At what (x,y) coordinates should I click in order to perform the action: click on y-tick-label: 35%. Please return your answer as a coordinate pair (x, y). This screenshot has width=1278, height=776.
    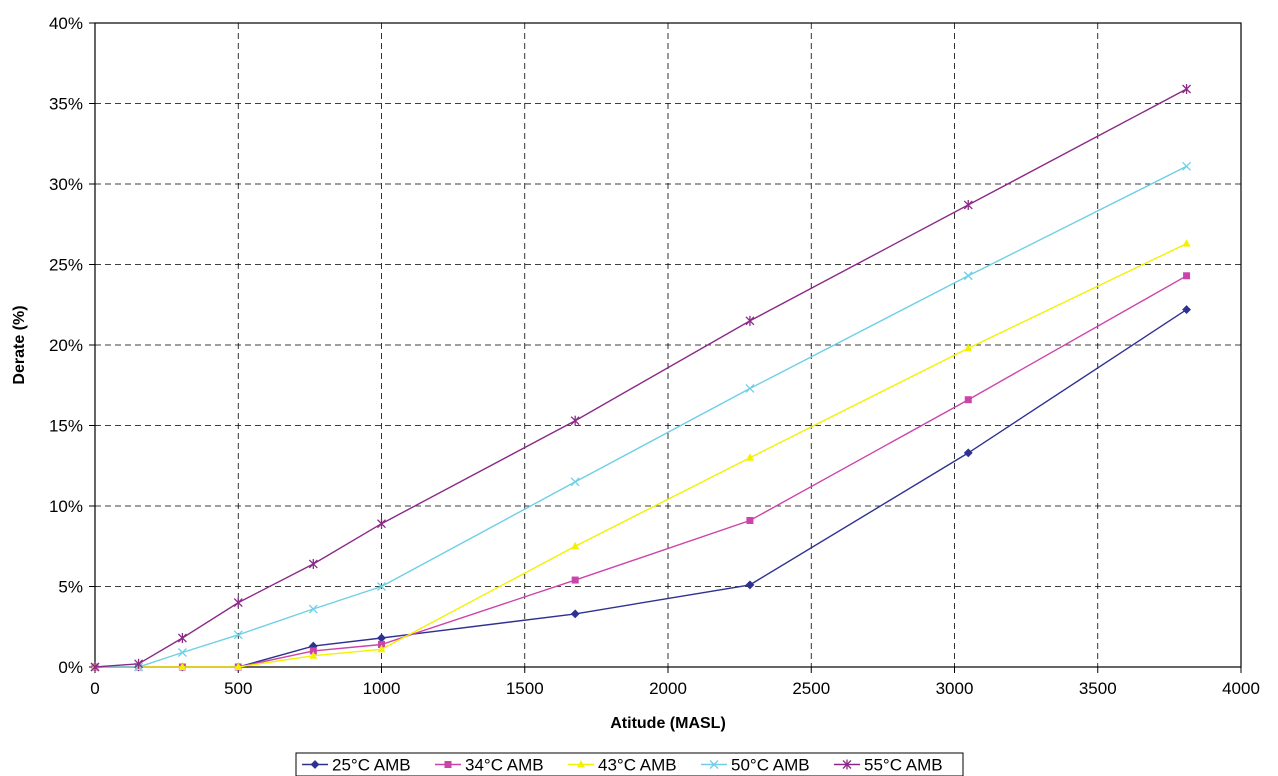
    Looking at the image, I should click on (66, 104).